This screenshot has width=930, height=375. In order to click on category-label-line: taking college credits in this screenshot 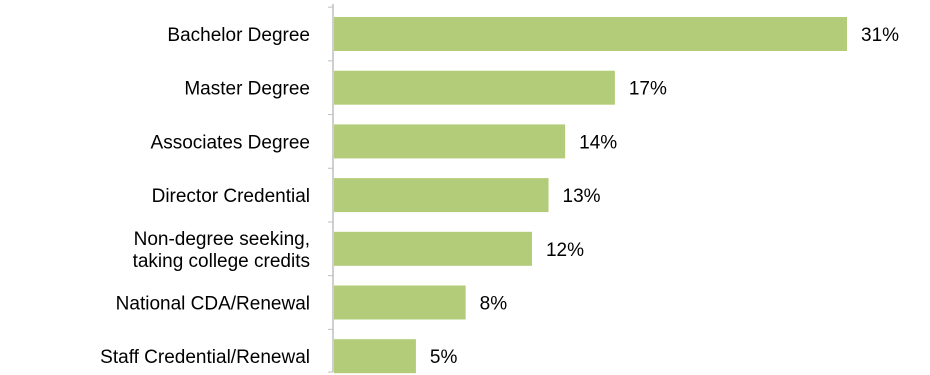, I will do `click(221, 261)`.